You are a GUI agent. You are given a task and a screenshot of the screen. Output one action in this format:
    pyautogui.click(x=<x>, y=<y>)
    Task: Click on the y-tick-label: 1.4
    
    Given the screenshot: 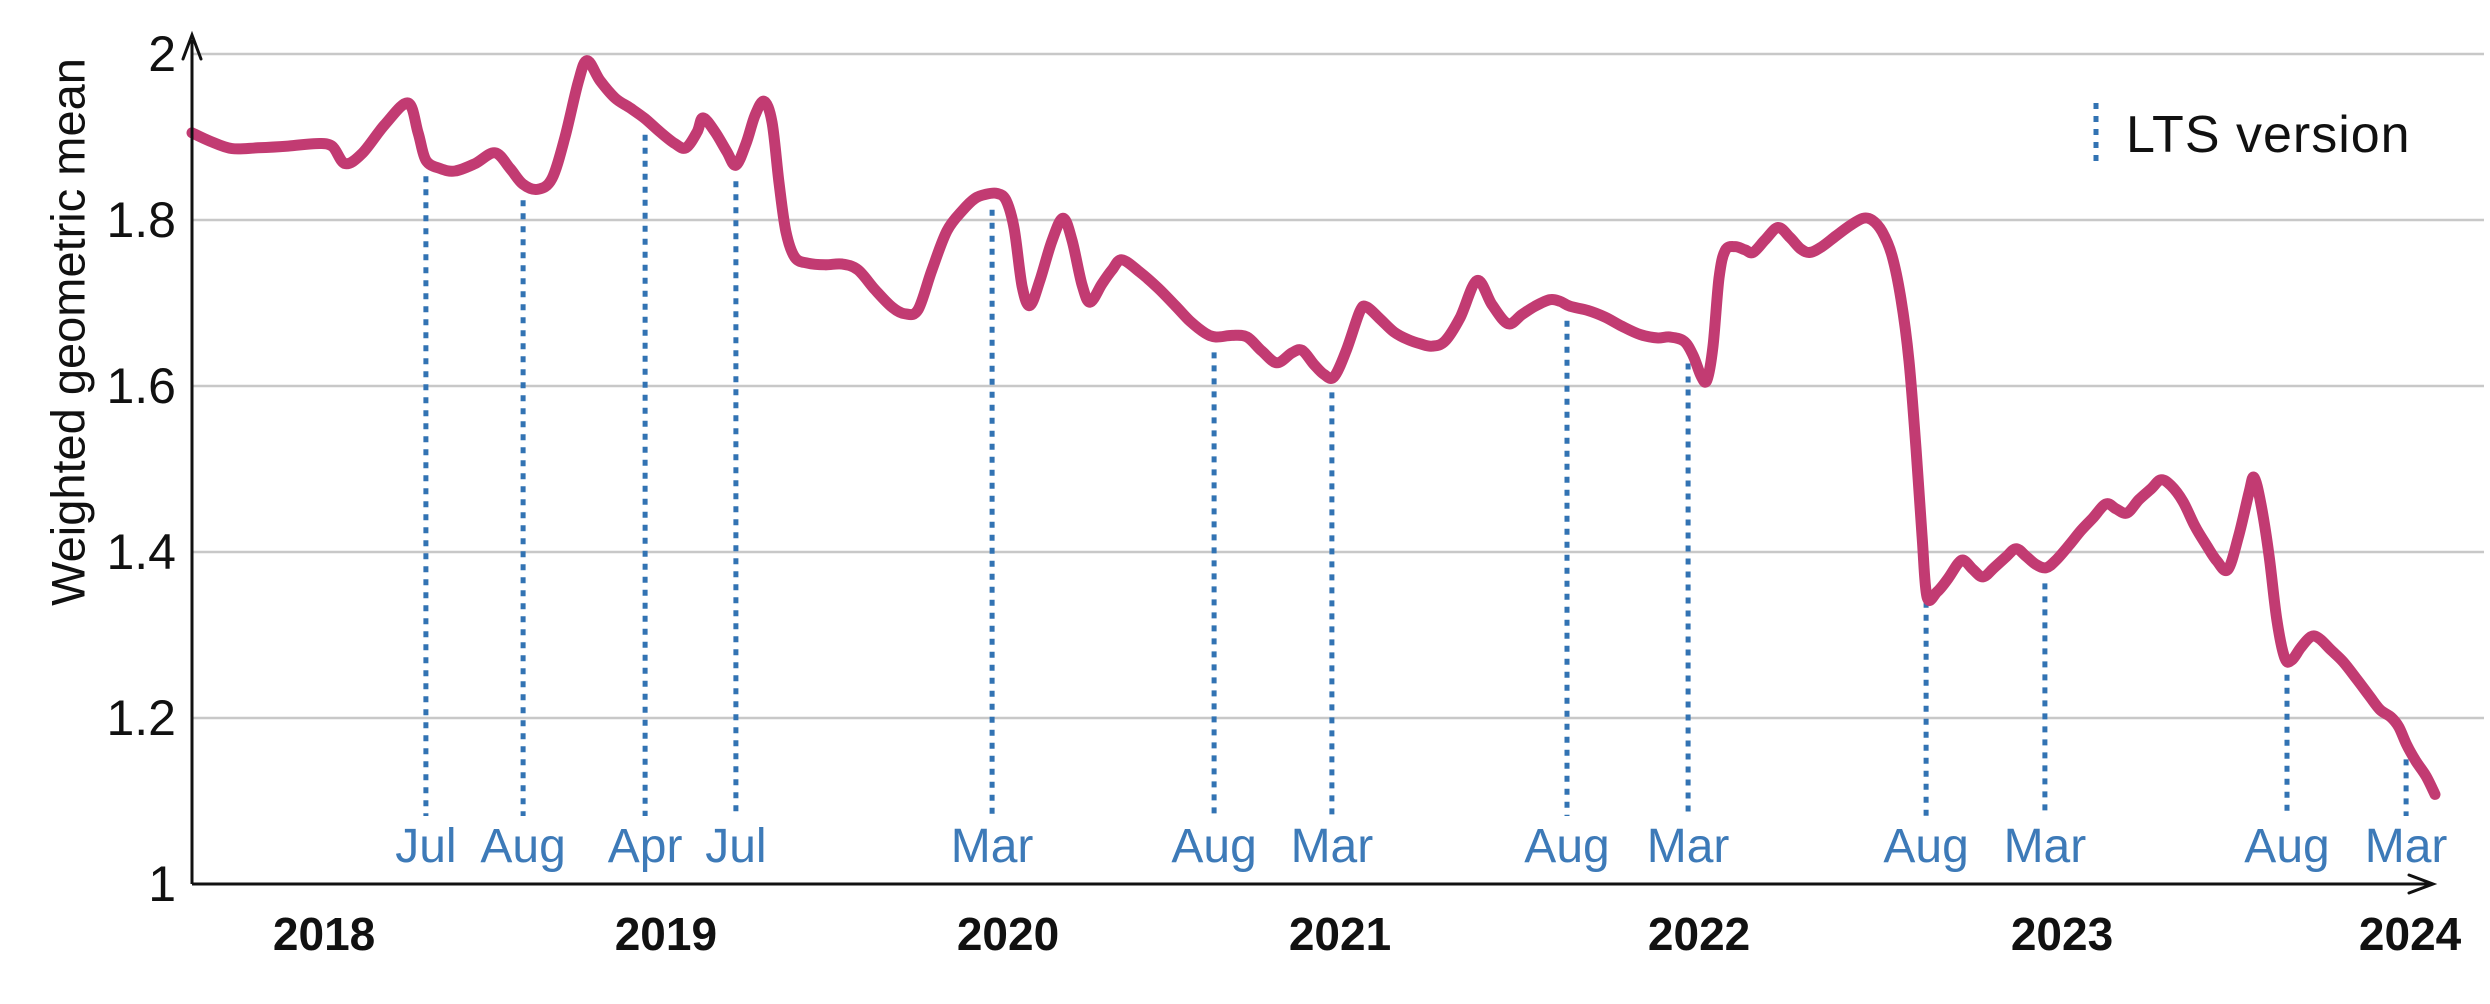 What is the action you would take?
    pyautogui.click(x=141, y=552)
    